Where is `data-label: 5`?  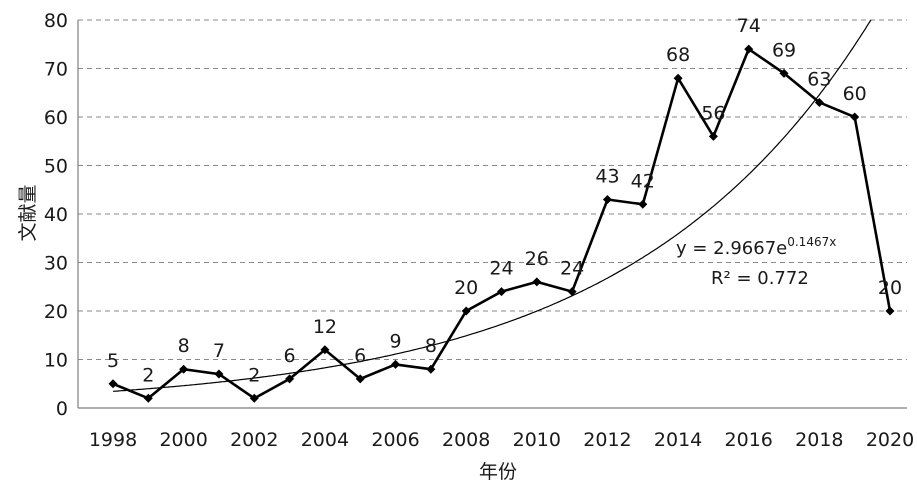
data-label: 5 is located at coordinates (113, 361).